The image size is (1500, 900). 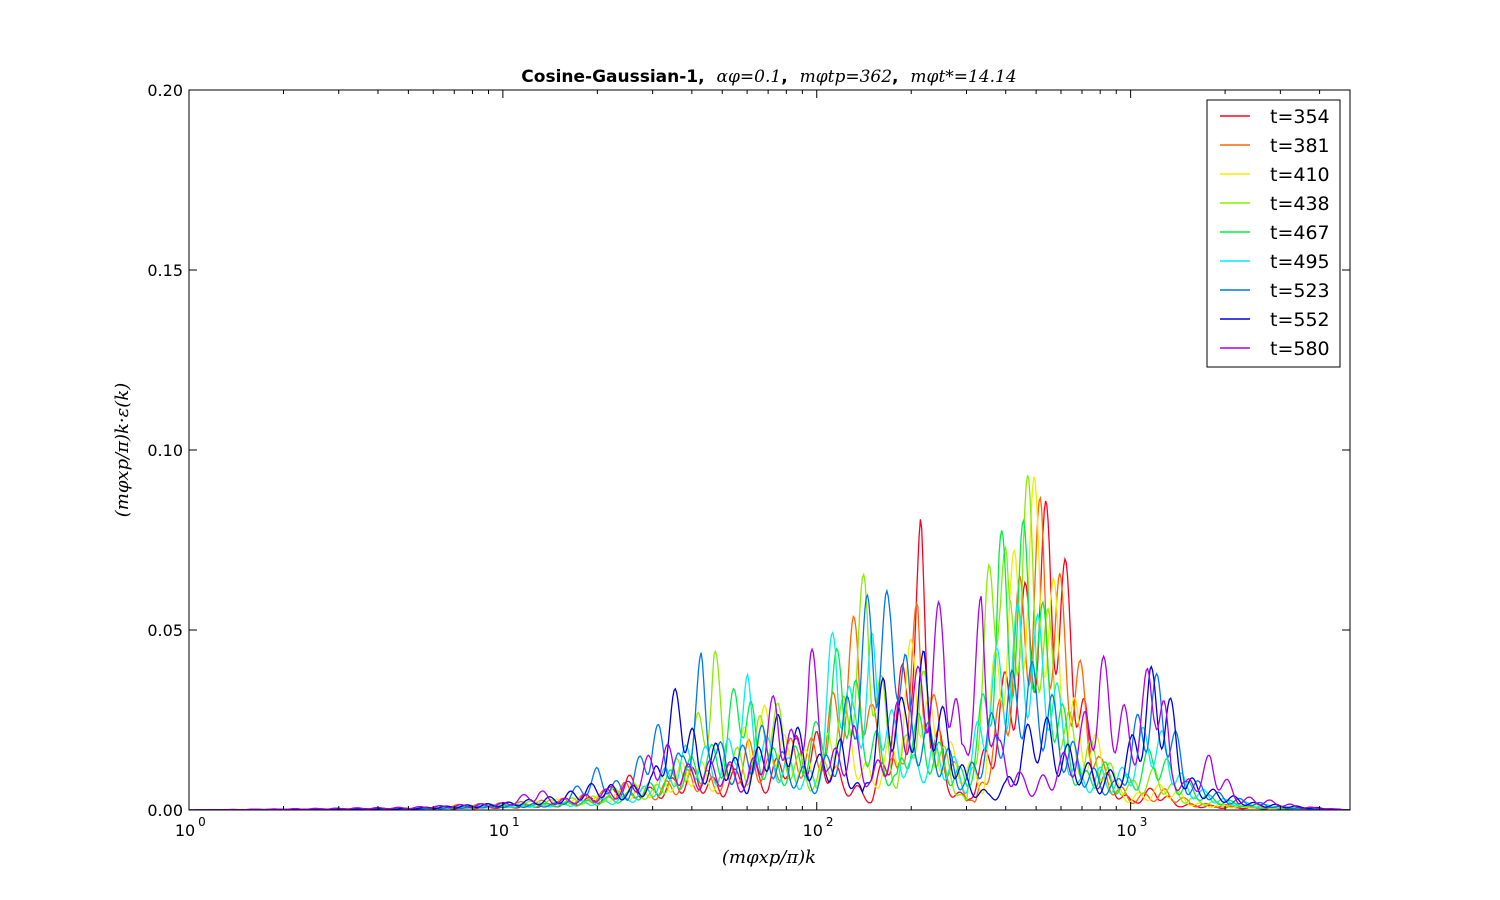 What do you see at coordinates (1300, 146) in the screenshot?
I see `legend-item-label: t=381` at bounding box center [1300, 146].